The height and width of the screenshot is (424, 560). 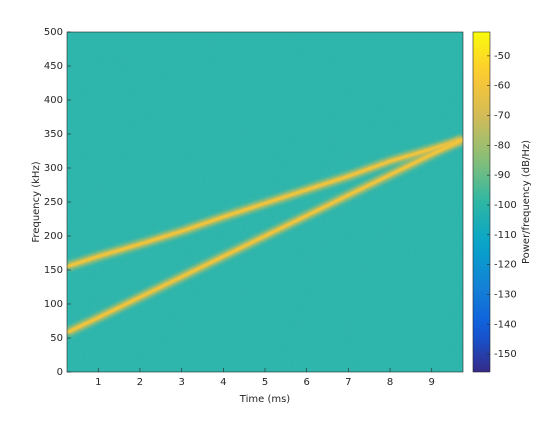 I want to click on colorbar-tick-label: -60, so click(x=502, y=86).